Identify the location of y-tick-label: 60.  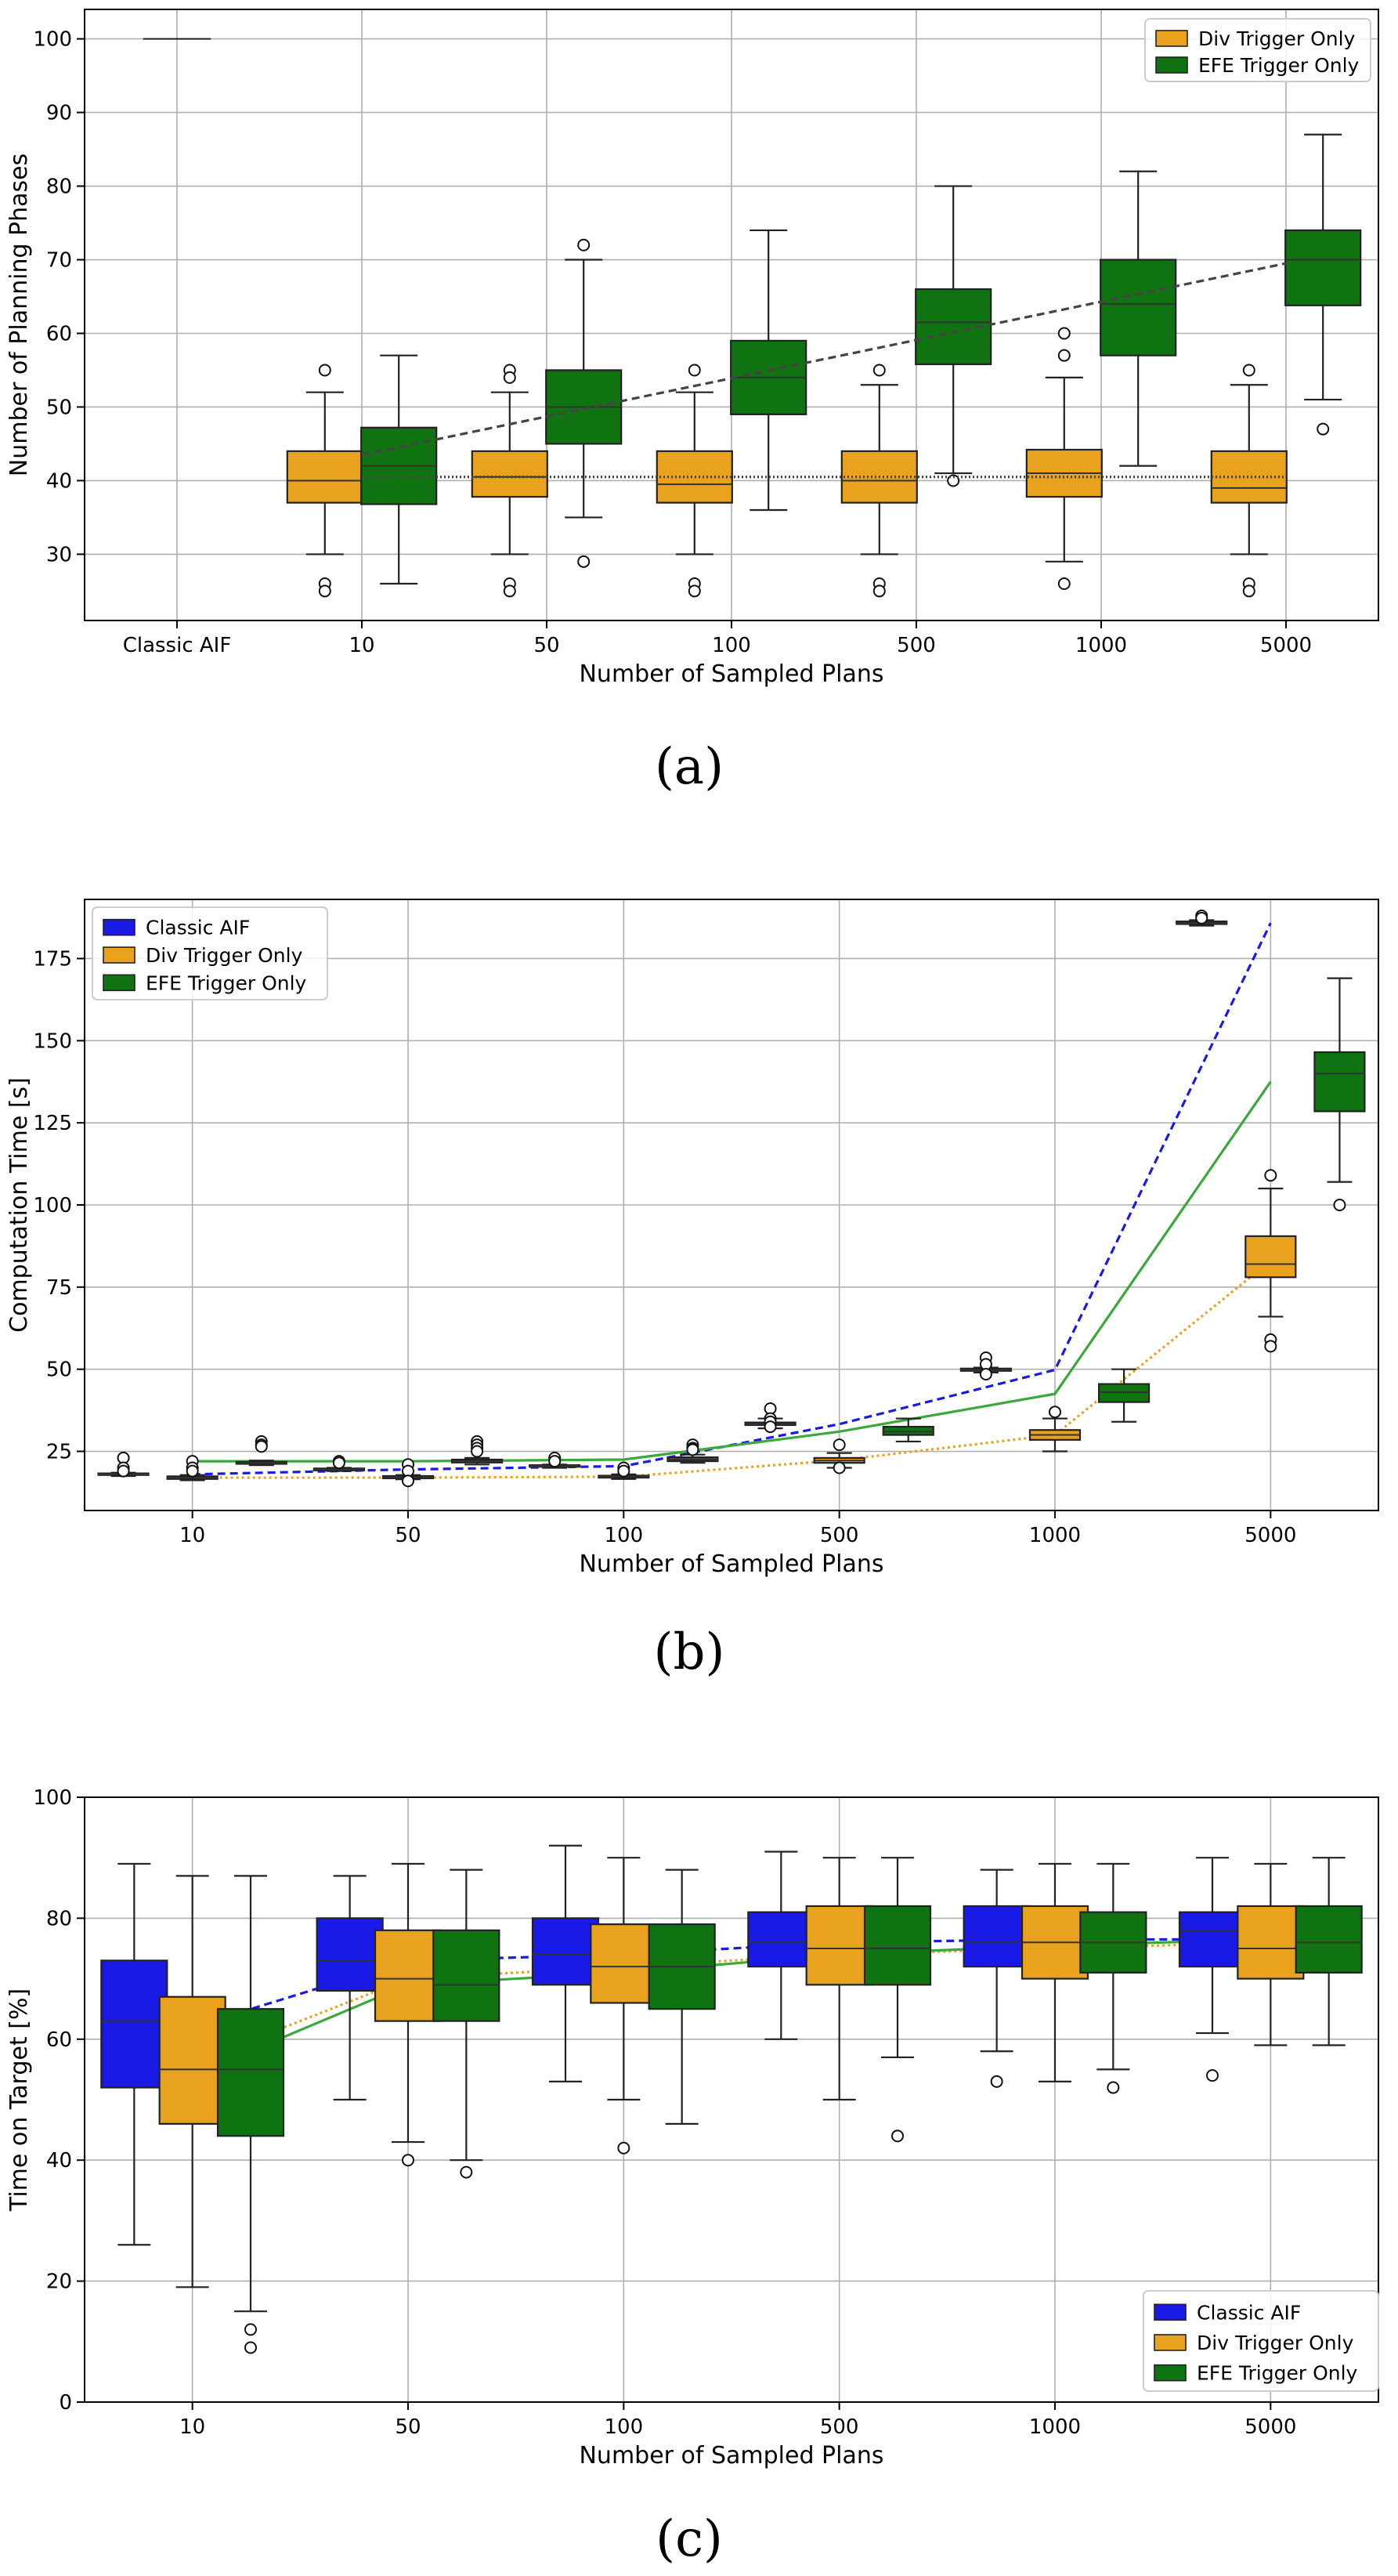
(59, 334).